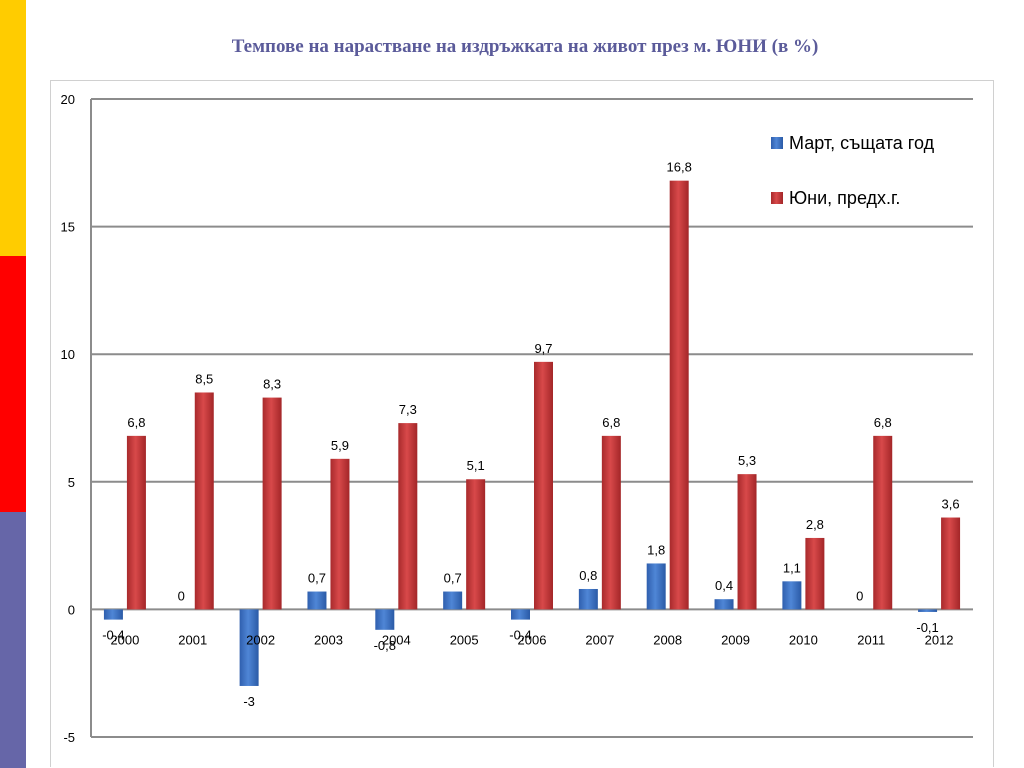  Describe the element at coordinates (777, 143) in the screenshot. I see `legend-swatch-march` at that location.